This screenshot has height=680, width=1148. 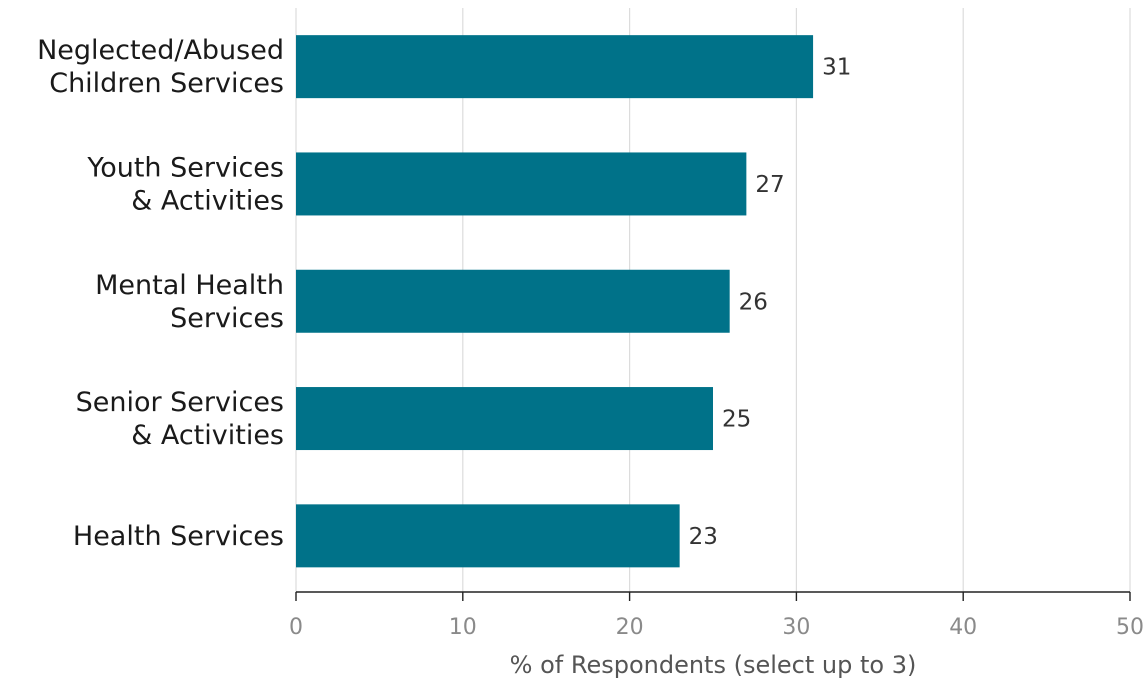 I want to click on x-tick-label: 50, so click(x=1130, y=627).